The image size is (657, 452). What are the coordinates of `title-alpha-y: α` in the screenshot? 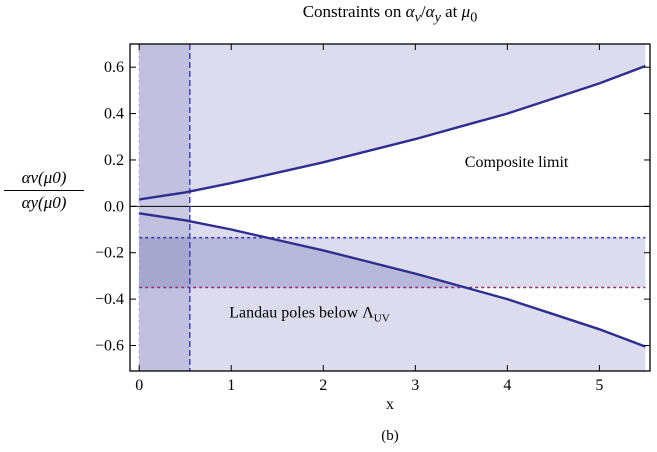 It's located at (430, 11).